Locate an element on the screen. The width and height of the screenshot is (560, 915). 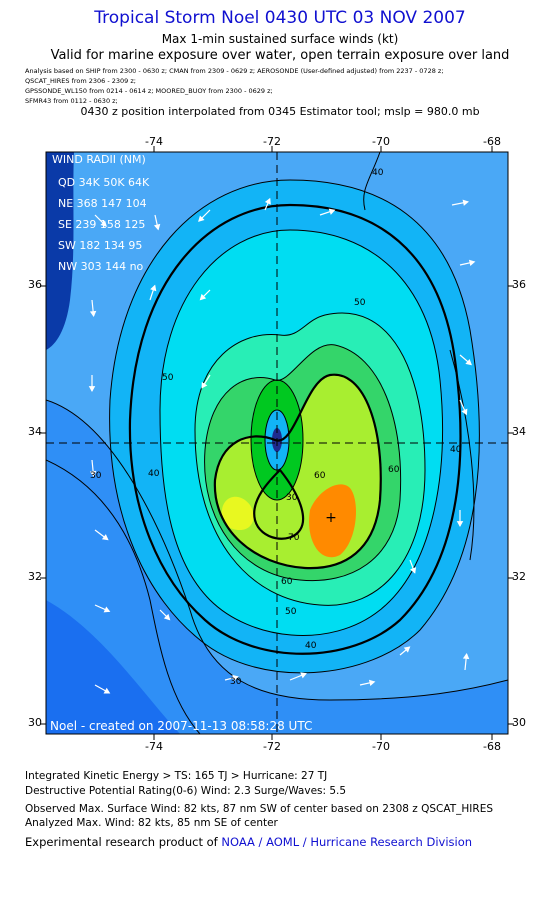
product-credit-prefix: Experimental research product of is located at coordinates (123, 842).